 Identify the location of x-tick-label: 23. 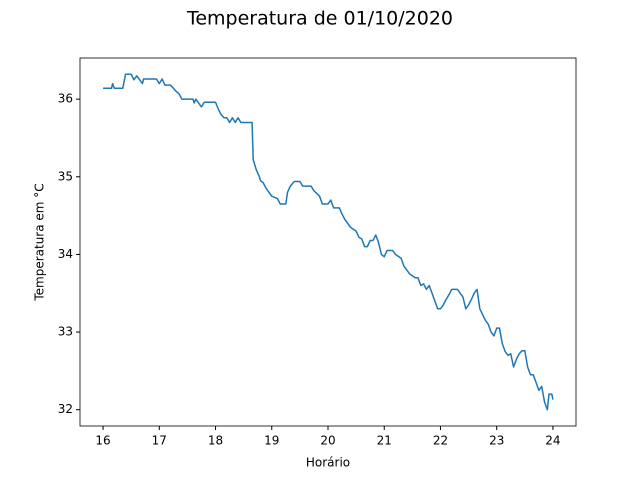
(496, 441).